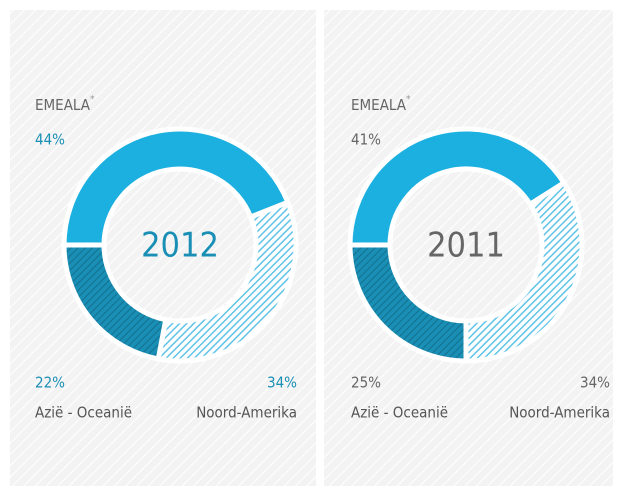 The image size is (623, 496). What do you see at coordinates (366, 140) in the screenshot?
I see `value-label: 41%` at bounding box center [366, 140].